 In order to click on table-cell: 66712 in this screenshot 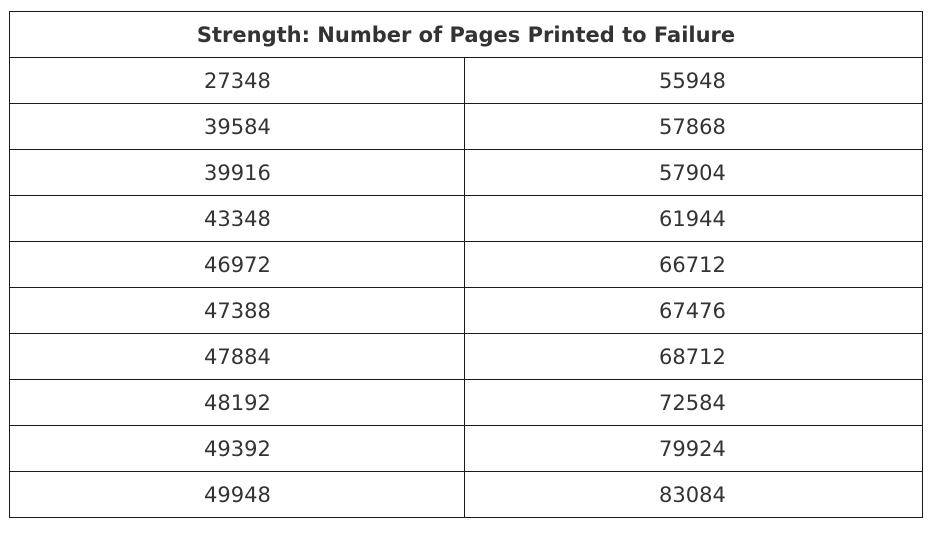, I will do `click(693, 264)`.